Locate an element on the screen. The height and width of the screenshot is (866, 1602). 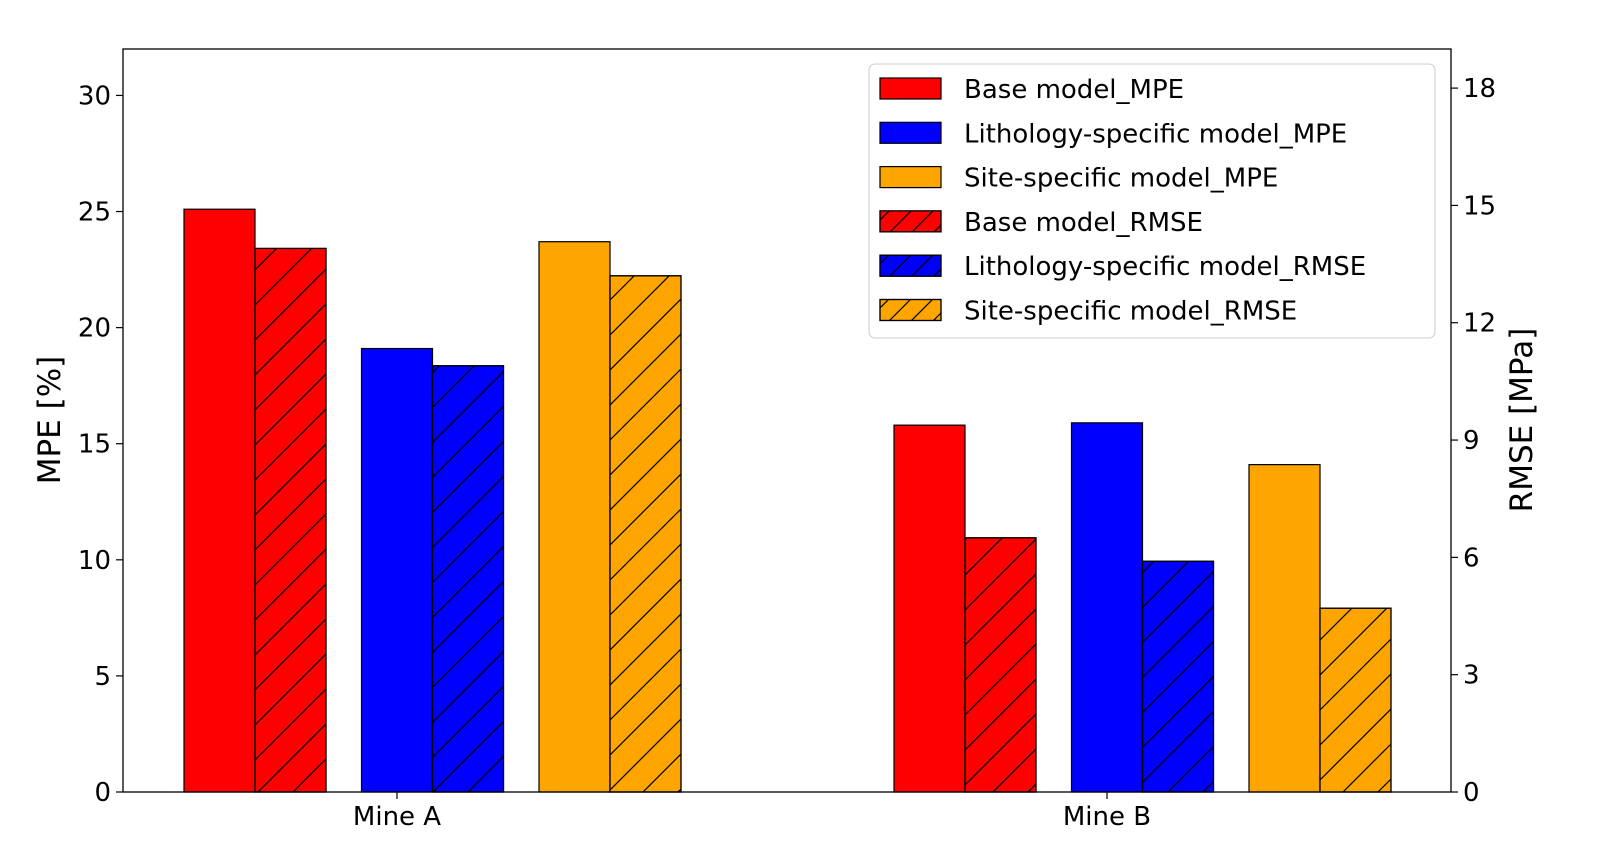
legend-label: Site-specific model_RMSE is located at coordinates (1130, 312).